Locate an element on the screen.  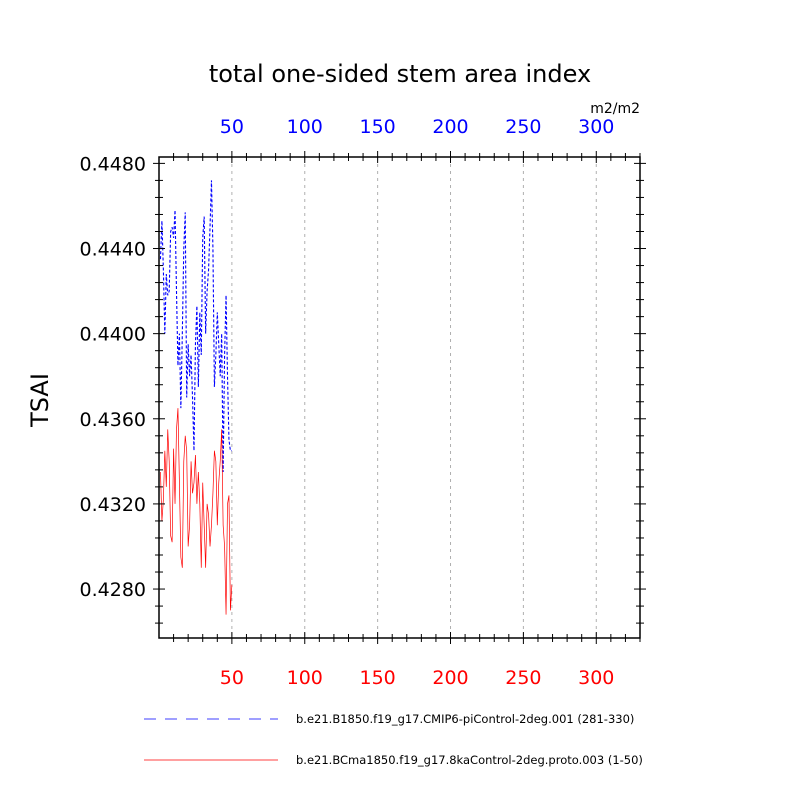
y-tick-label: 0.4360 is located at coordinates (113, 420).